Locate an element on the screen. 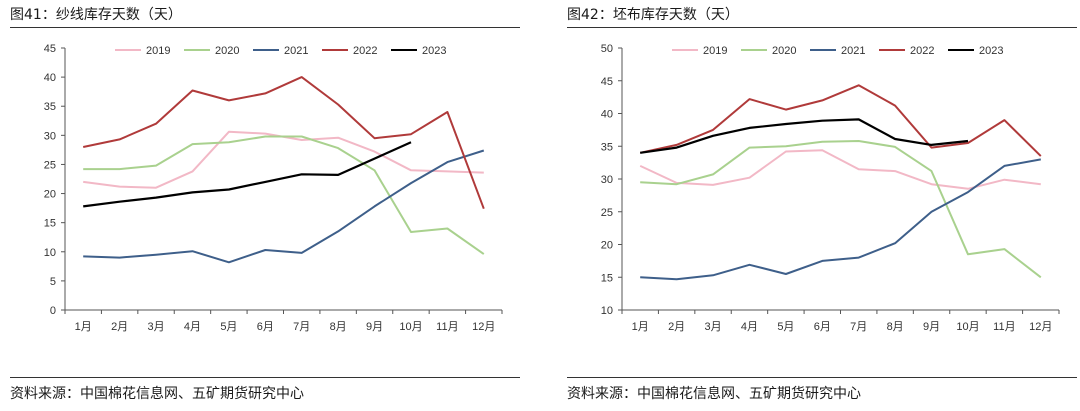 This screenshot has width=1080, height=411. series-line-2019 is located at coordinates (283, 159).